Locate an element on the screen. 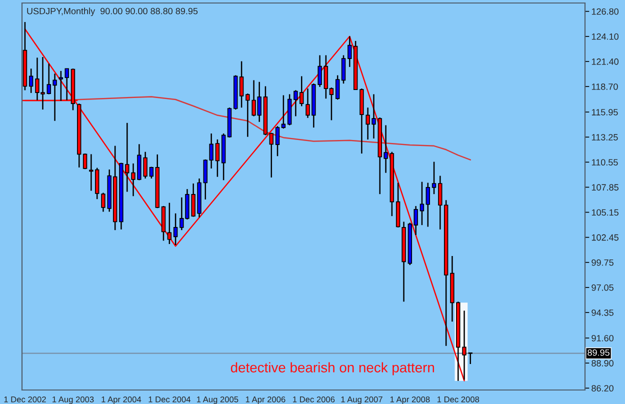 The image size is (625, 404). y-tick-label: 97.05 is located at coordinates (603, 287).